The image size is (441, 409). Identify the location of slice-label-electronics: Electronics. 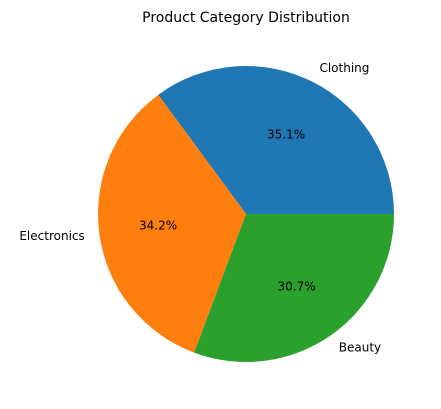
(51, 236).